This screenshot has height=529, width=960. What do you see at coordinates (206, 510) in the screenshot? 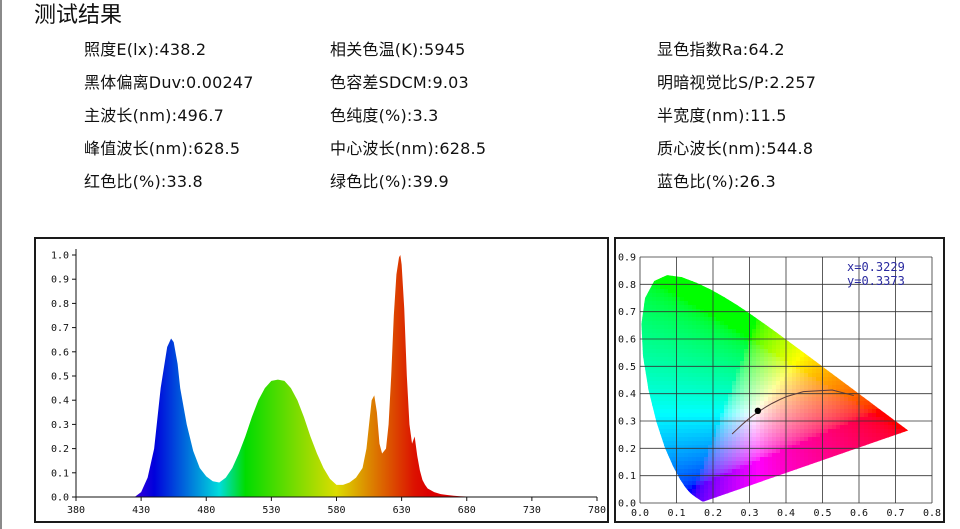
I see `x-tick-label: 480` at bounding box center [206, 510].